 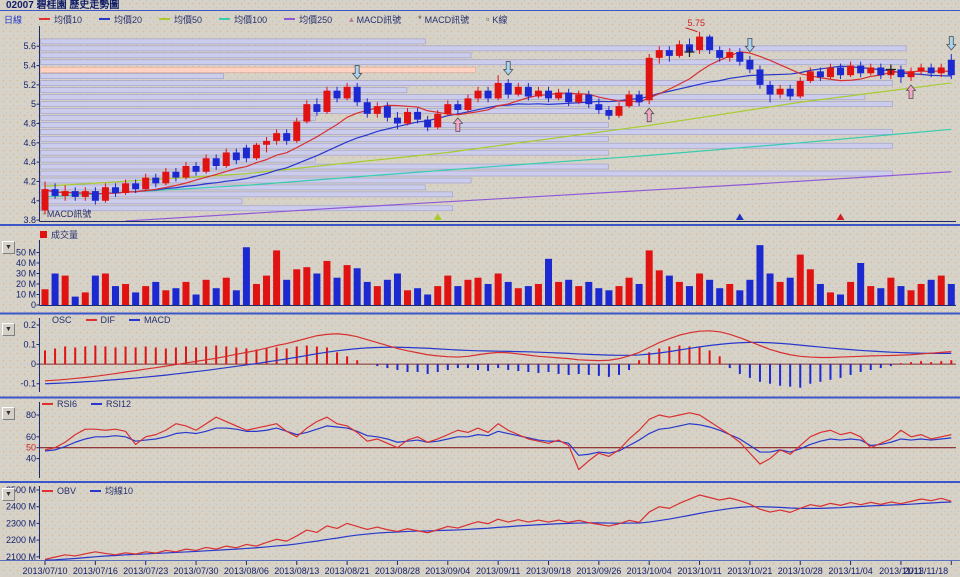 I want to click on svg-text: 2013/08/13, so click(x=296, y=571).